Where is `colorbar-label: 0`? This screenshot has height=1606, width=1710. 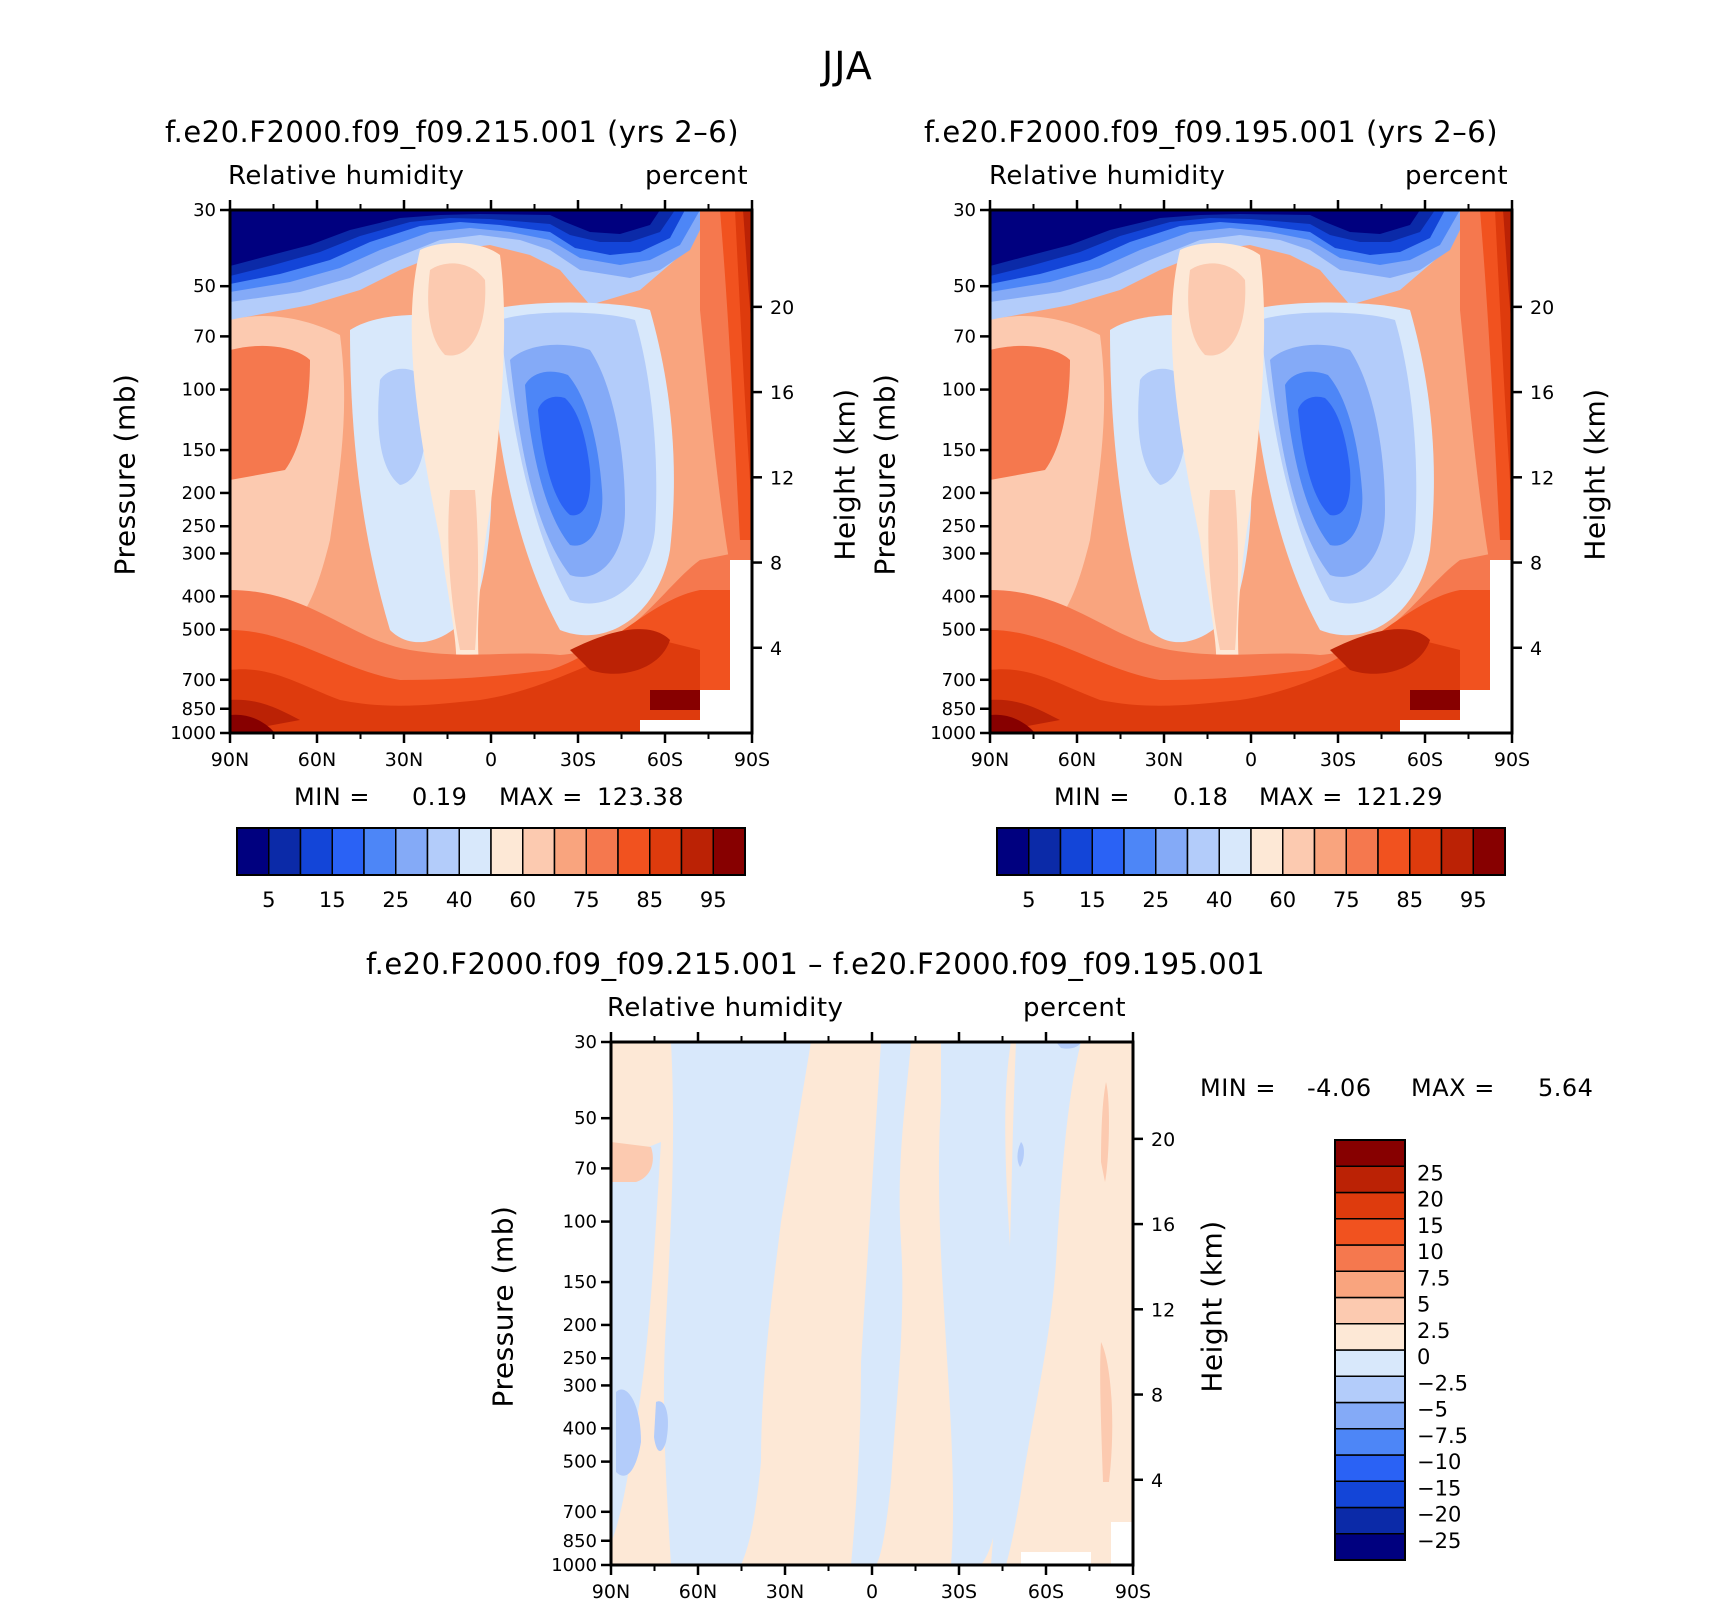 colorbar-label: 0 is located at coordinates (1423, 1357).